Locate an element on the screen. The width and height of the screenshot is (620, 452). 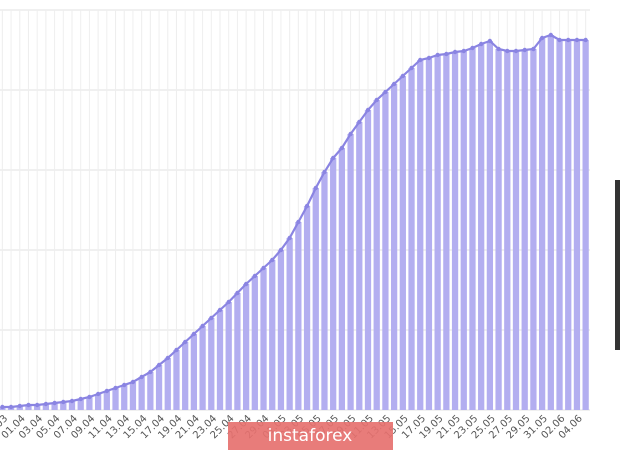
watermark: instaforex is located at coordinates (310, 436).